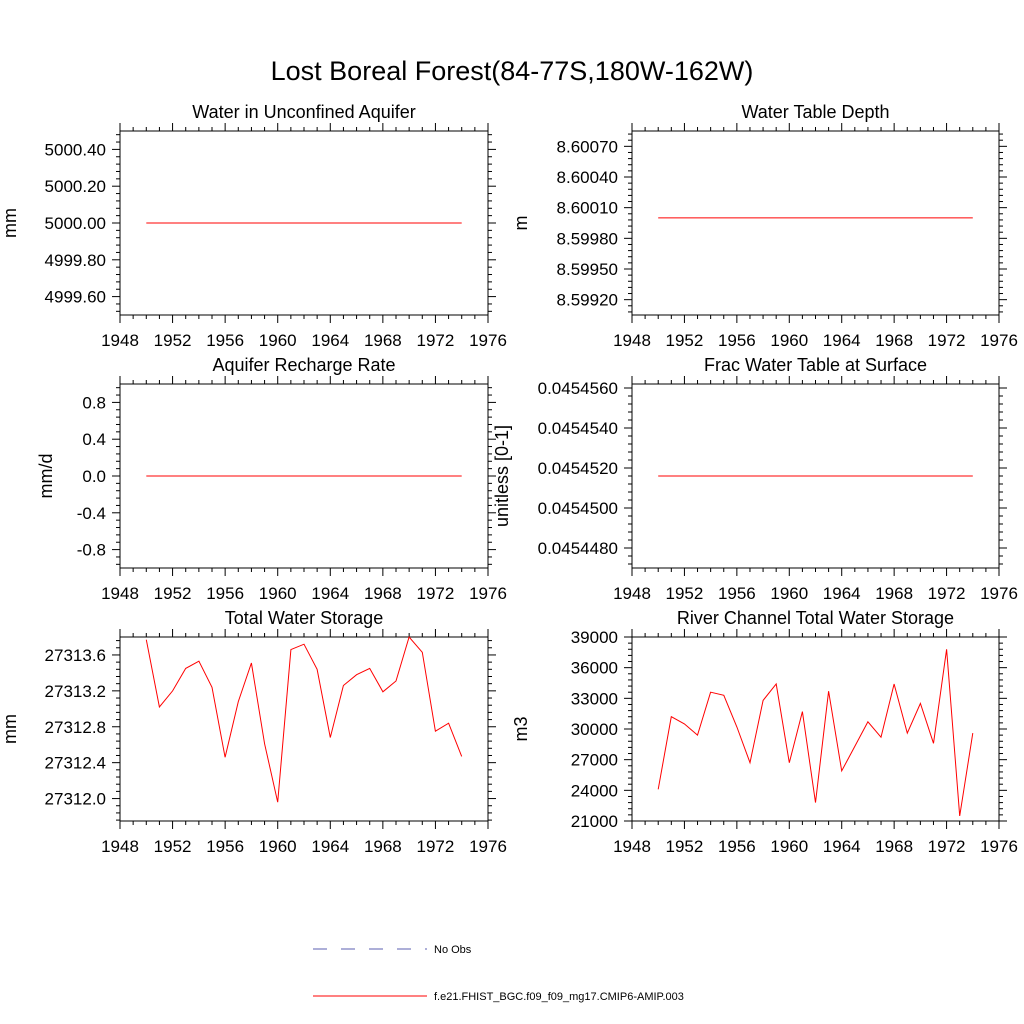 The width and height of the screenshot is (1024, 1024). Describe the element at coordinates (75, 763) in the screenshot. I see `y-tick-label: 27312.4` at that location.